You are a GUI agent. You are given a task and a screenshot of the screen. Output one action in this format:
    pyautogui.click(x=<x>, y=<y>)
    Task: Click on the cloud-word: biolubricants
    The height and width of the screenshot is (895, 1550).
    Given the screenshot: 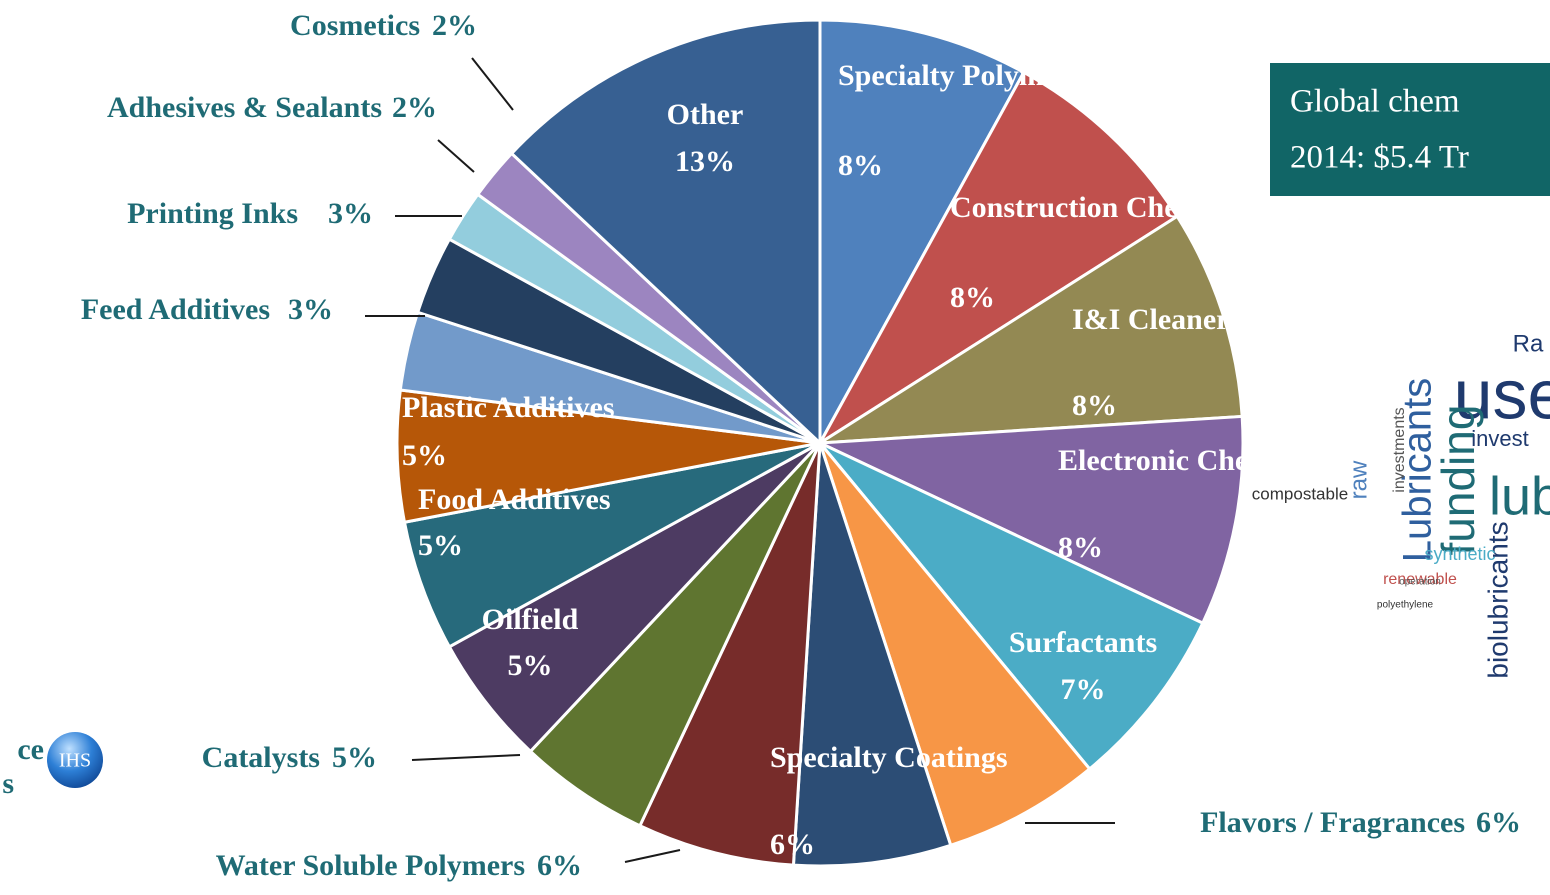 What is the action you would take?
    pyautogui.click(x=1497, y=599)
    